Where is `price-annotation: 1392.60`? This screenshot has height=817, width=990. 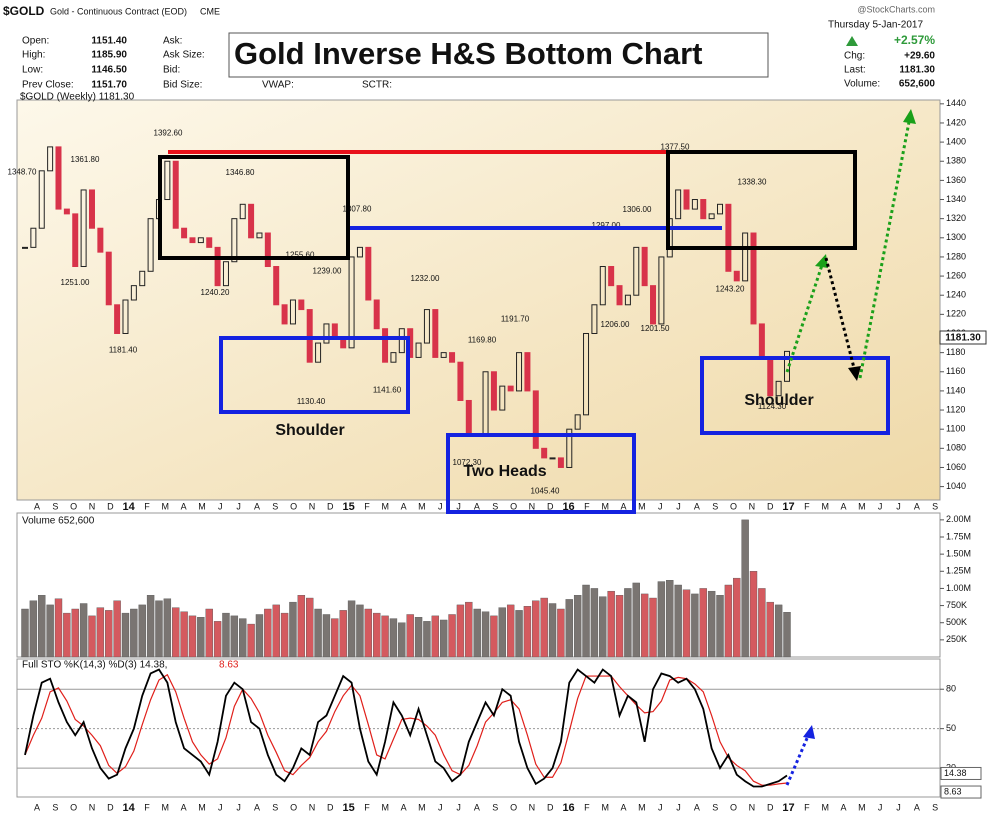
price-annotation: 1392.60 is located at coordinates (168, 132).